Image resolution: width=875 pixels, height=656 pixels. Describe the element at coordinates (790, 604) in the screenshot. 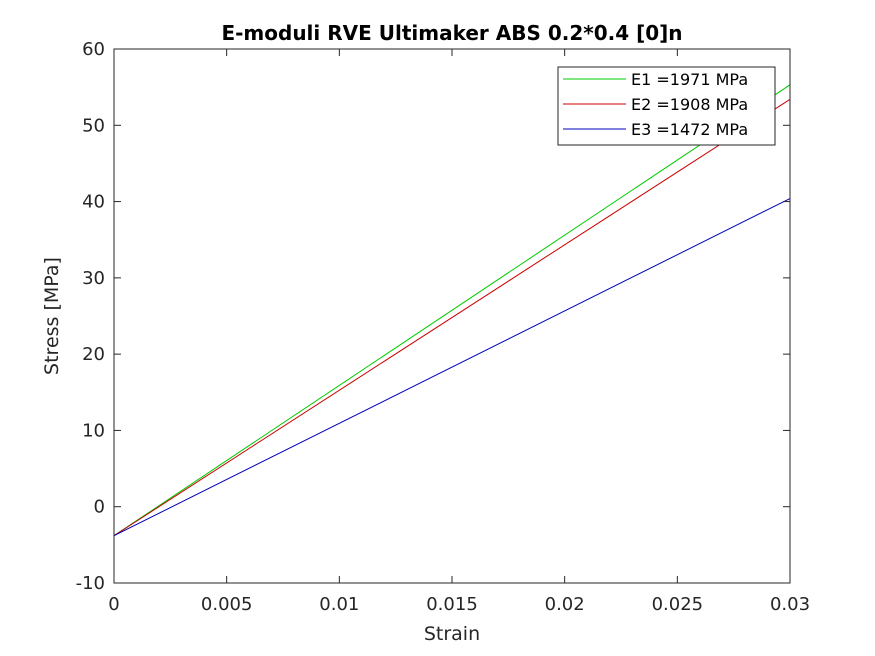

I see `x-tick-label: 0.03` at that location.